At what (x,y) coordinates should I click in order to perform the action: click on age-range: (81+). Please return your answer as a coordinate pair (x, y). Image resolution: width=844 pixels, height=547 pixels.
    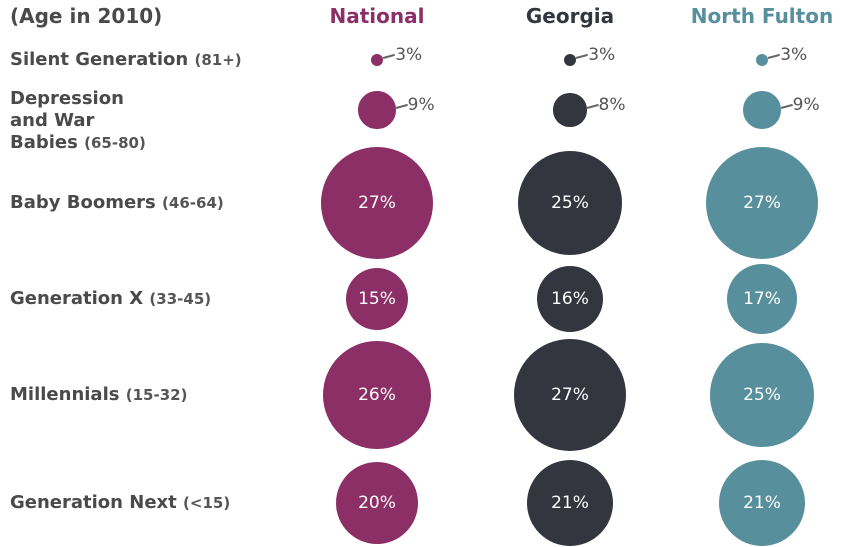
    Looking at the image, I should click on (218, 60).